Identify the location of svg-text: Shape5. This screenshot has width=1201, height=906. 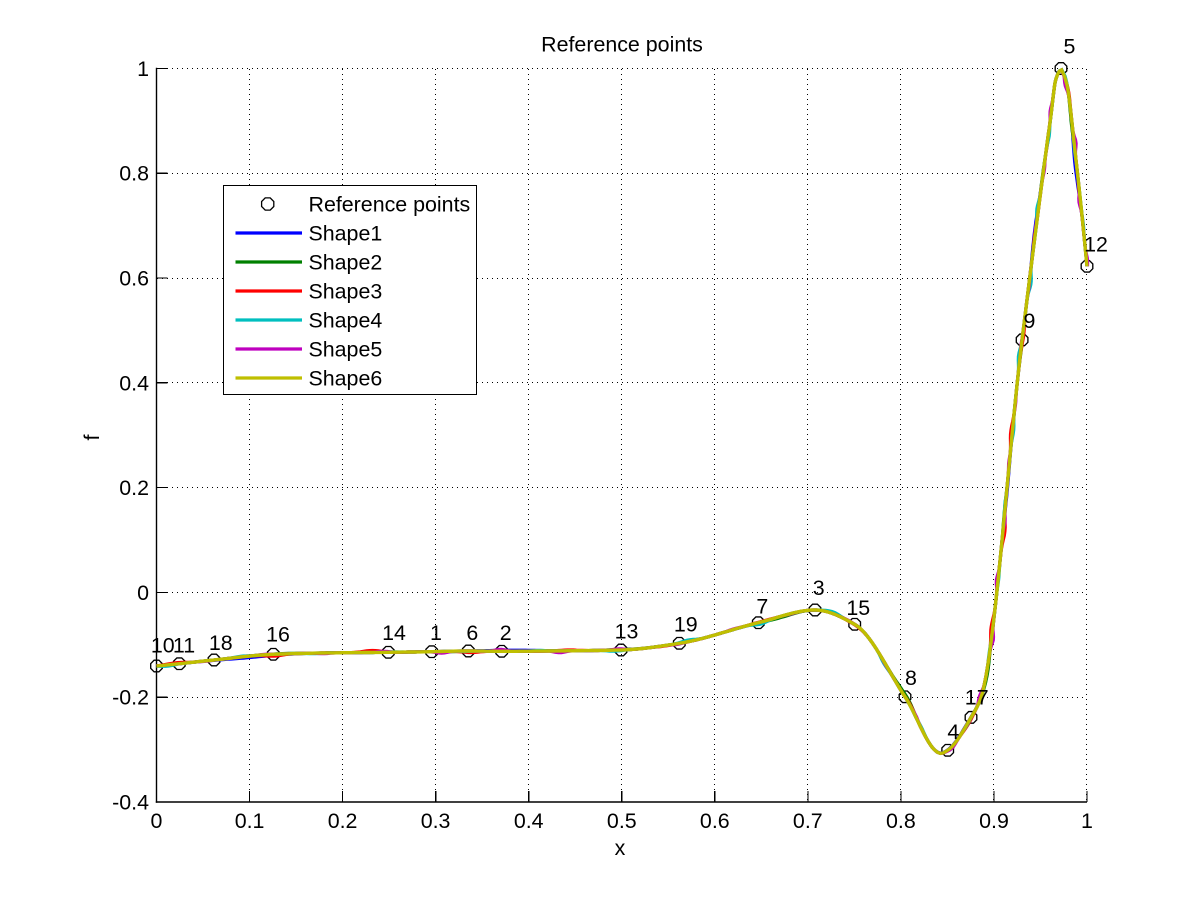
(346, 350).